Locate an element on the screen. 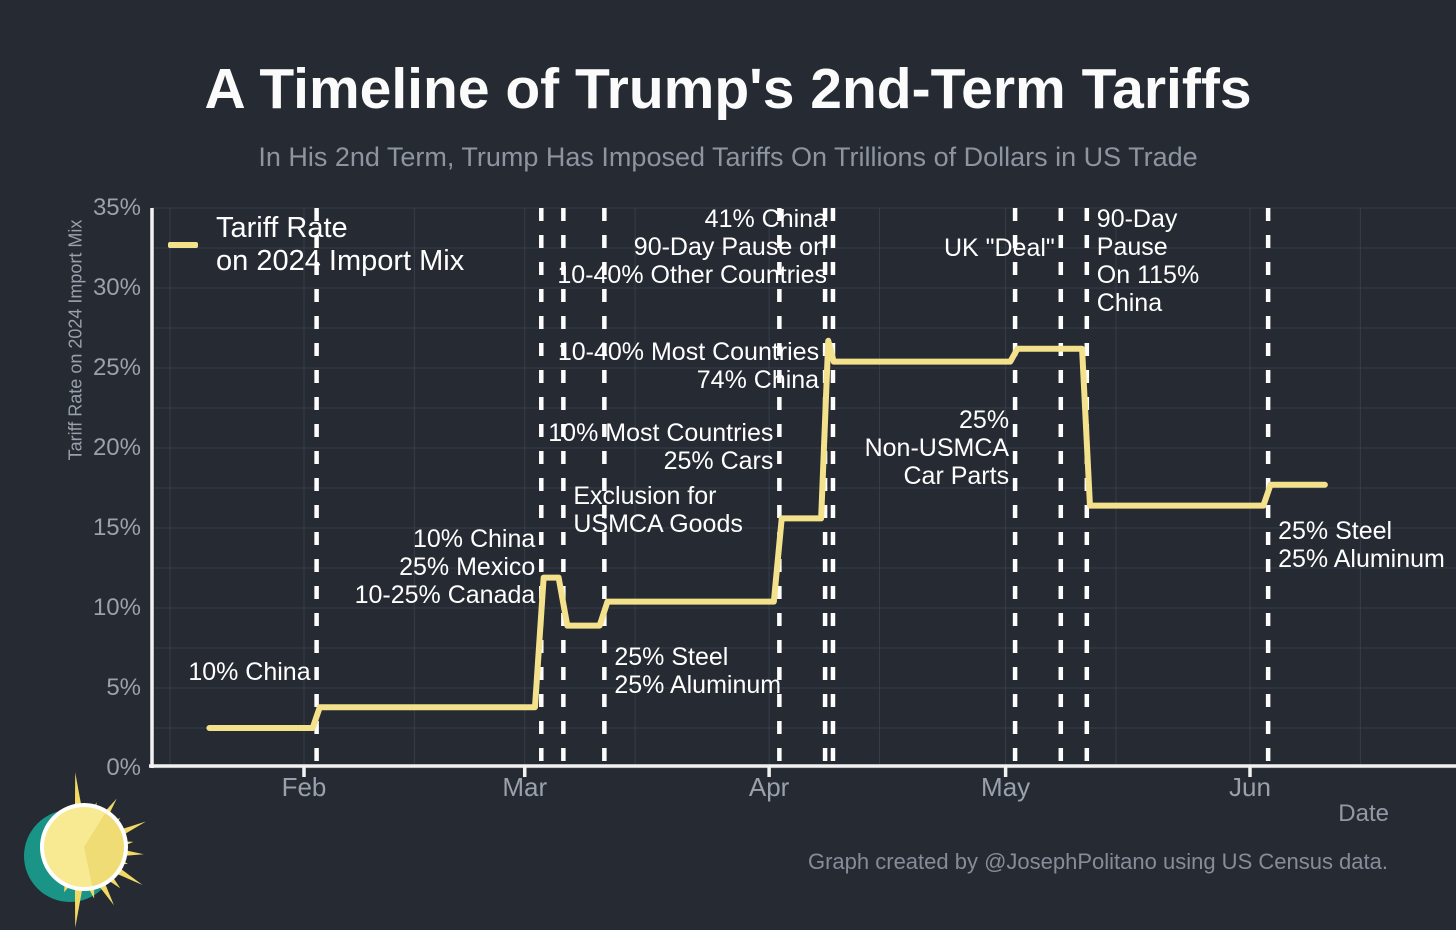 The image size is (1456, 930). page-title: A Timeline of Trump's 2nd-Term Tariffs is located at coordinates (728, 89).